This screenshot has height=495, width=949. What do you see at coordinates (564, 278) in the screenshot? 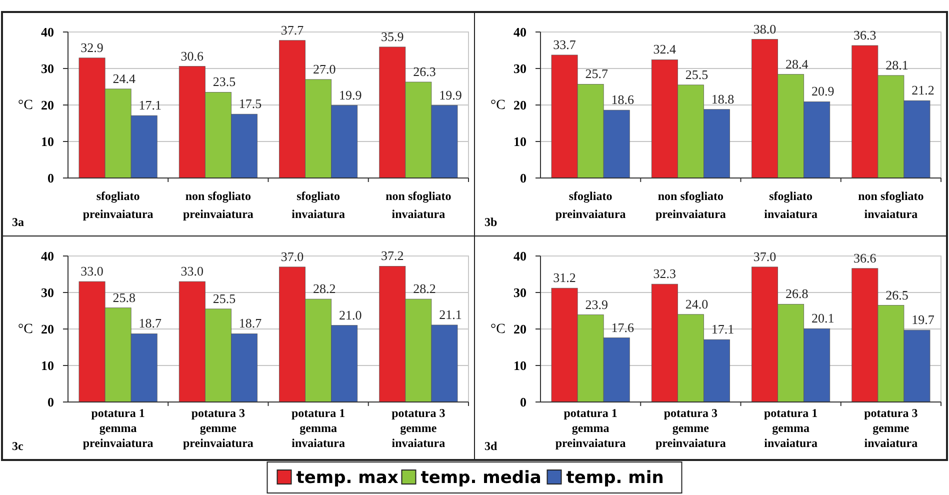
I see `data-label: 31.2` at bounding box center [564, 278].